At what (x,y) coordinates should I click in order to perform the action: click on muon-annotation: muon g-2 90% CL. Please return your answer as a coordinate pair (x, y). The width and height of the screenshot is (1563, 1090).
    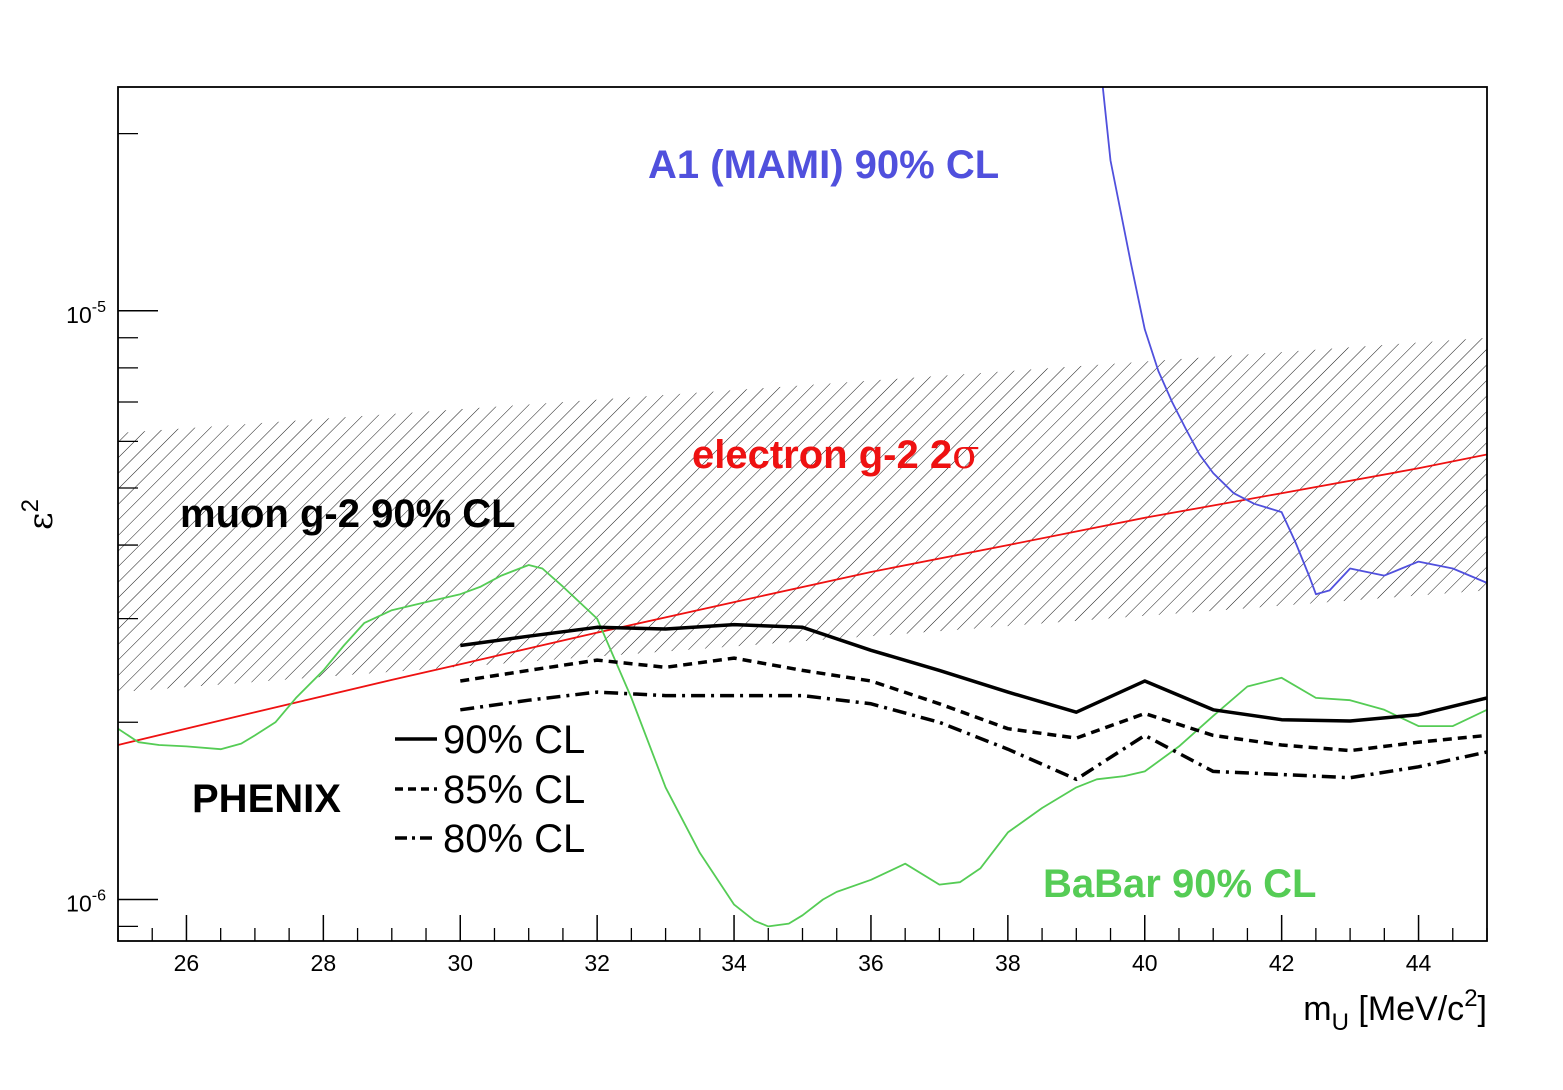
    Looking at the image, I should click on (348, 514).